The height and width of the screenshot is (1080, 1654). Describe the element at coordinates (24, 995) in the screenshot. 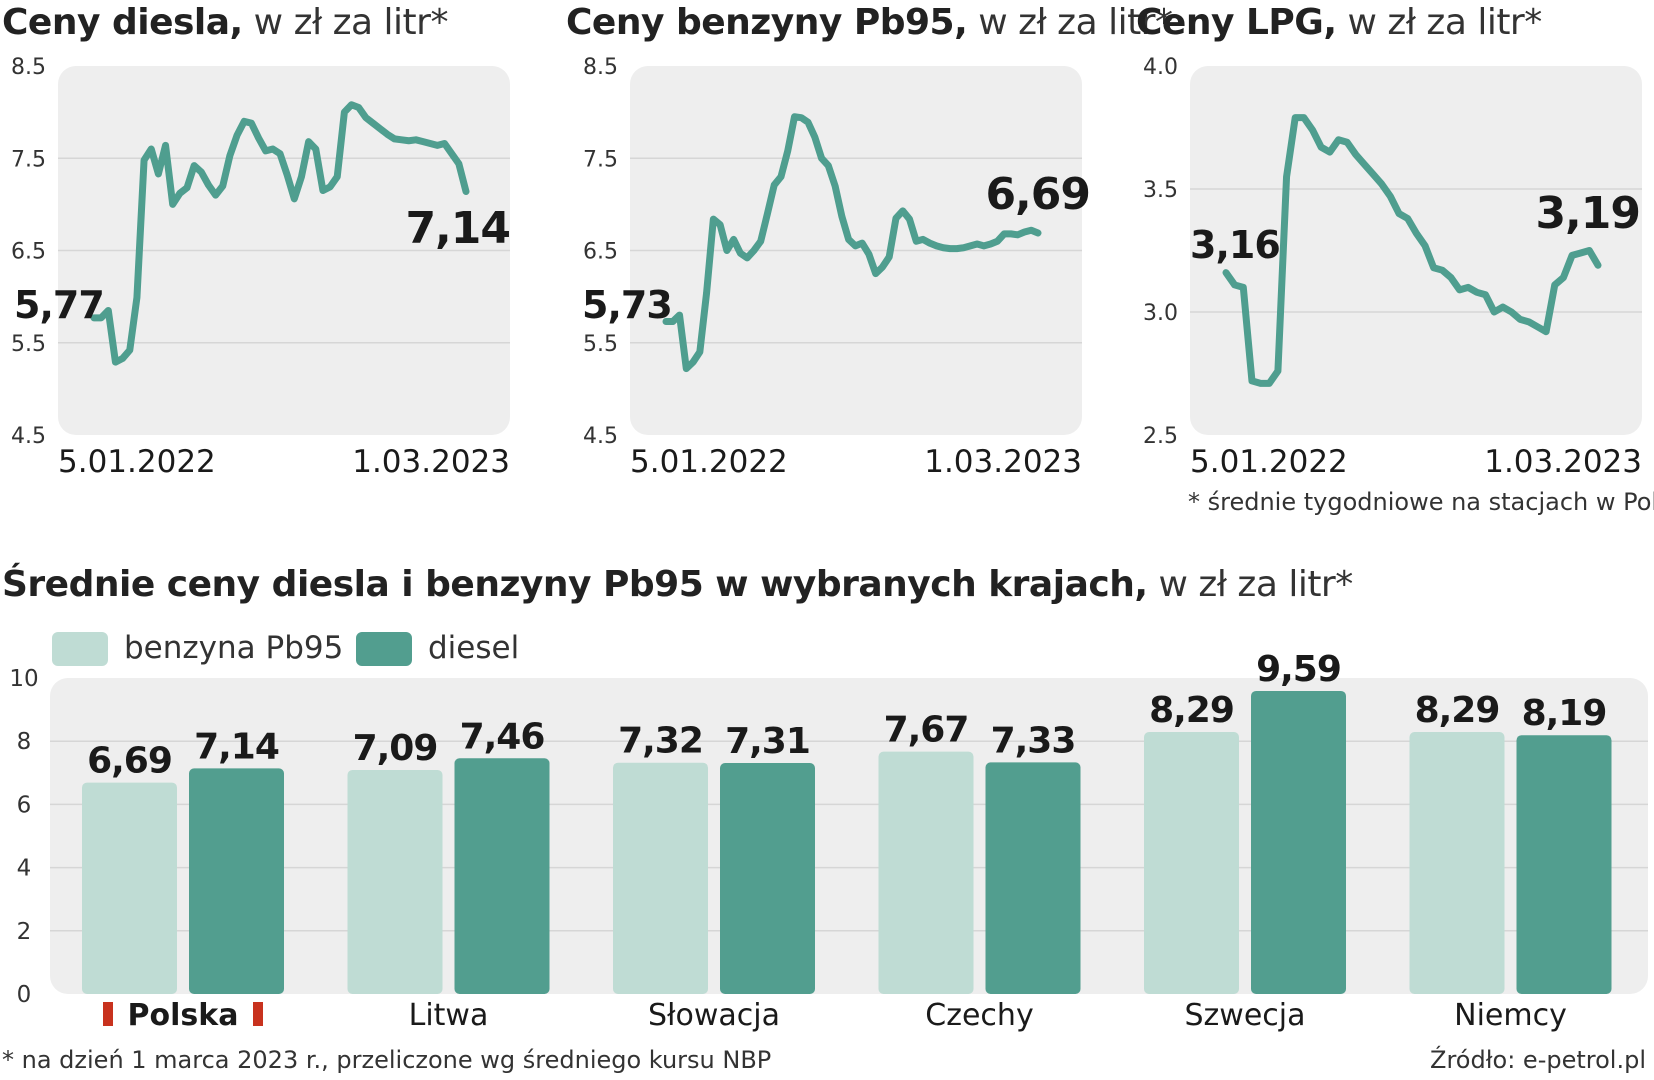

I see `bar-y-tick-label: 0` at that location.